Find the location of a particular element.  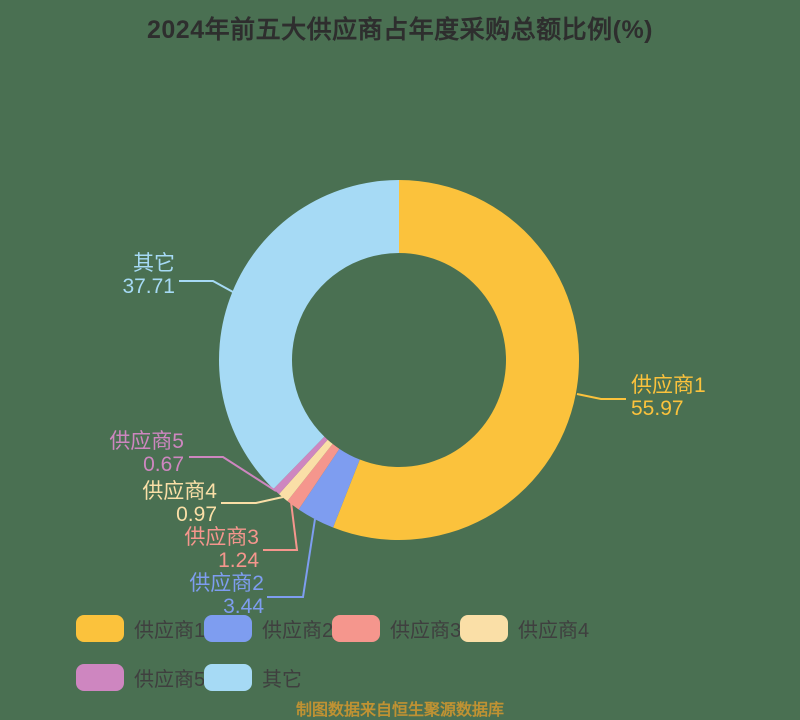

pie-label-others: 其它 37.71 is located at coordinates (148, 275).